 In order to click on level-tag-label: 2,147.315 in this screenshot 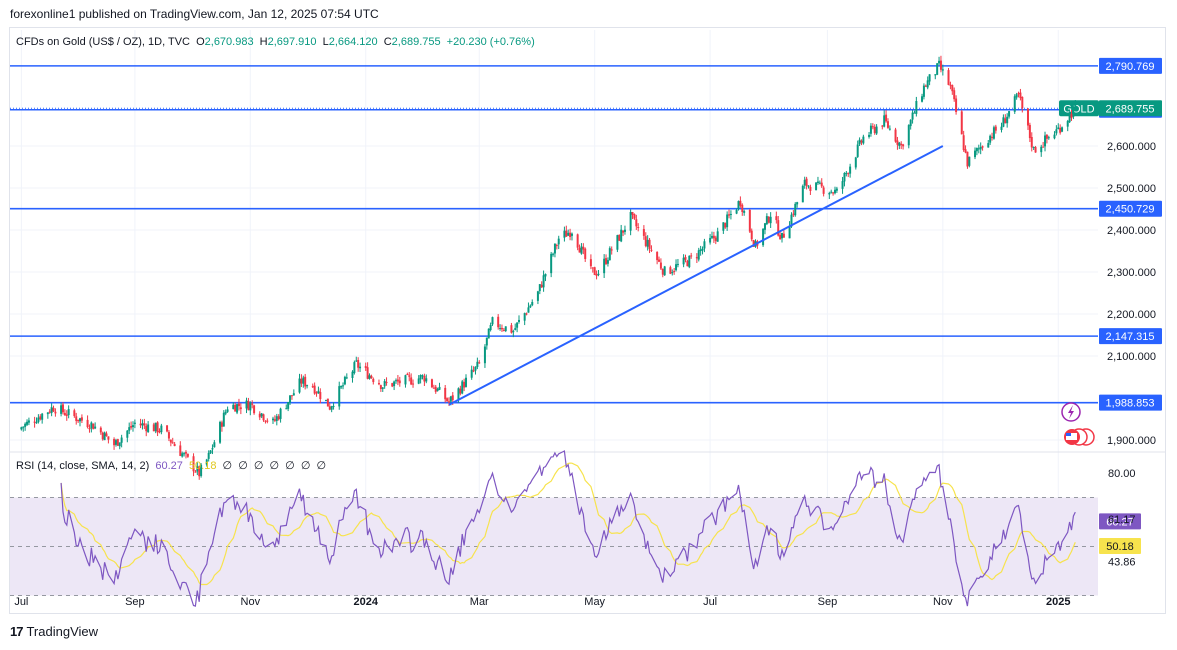, I will do `click(1130, 337)`.